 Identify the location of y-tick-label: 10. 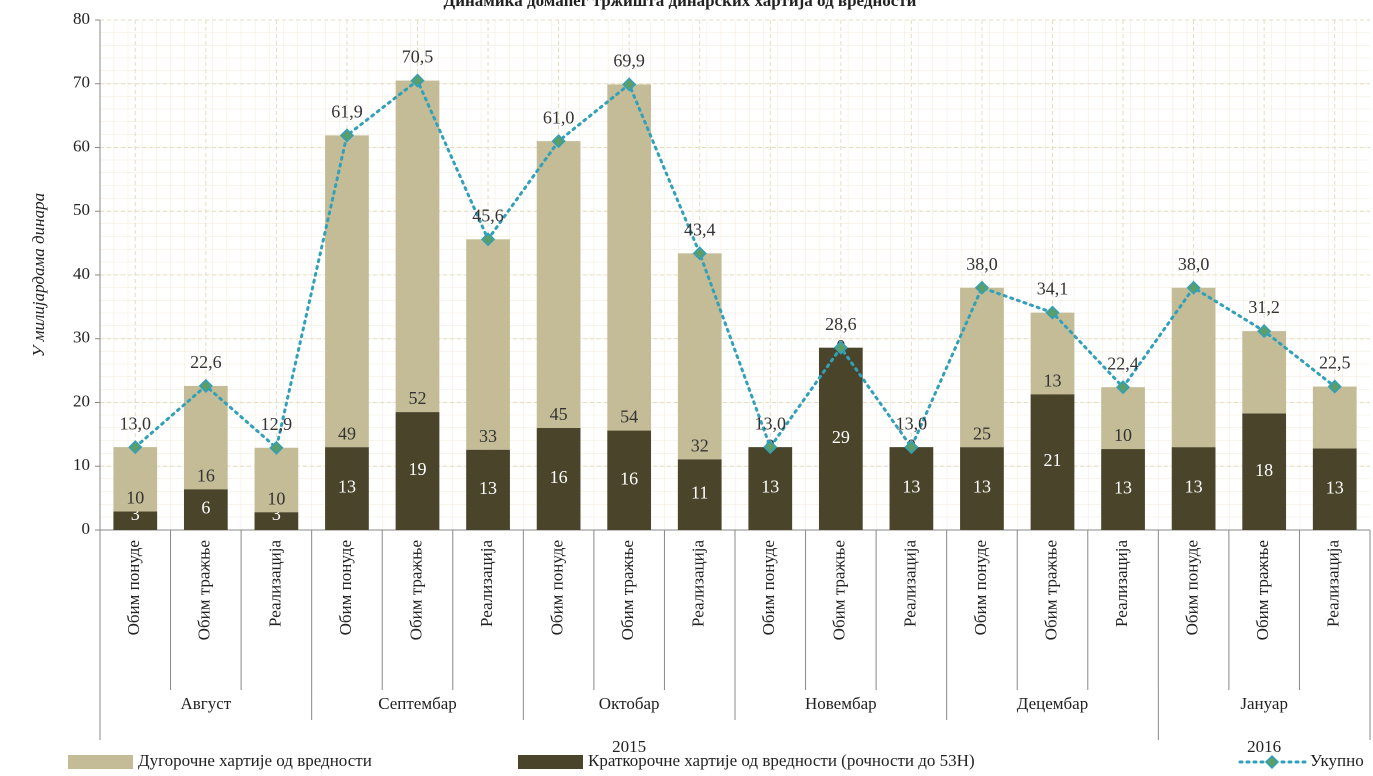
(81, 464).